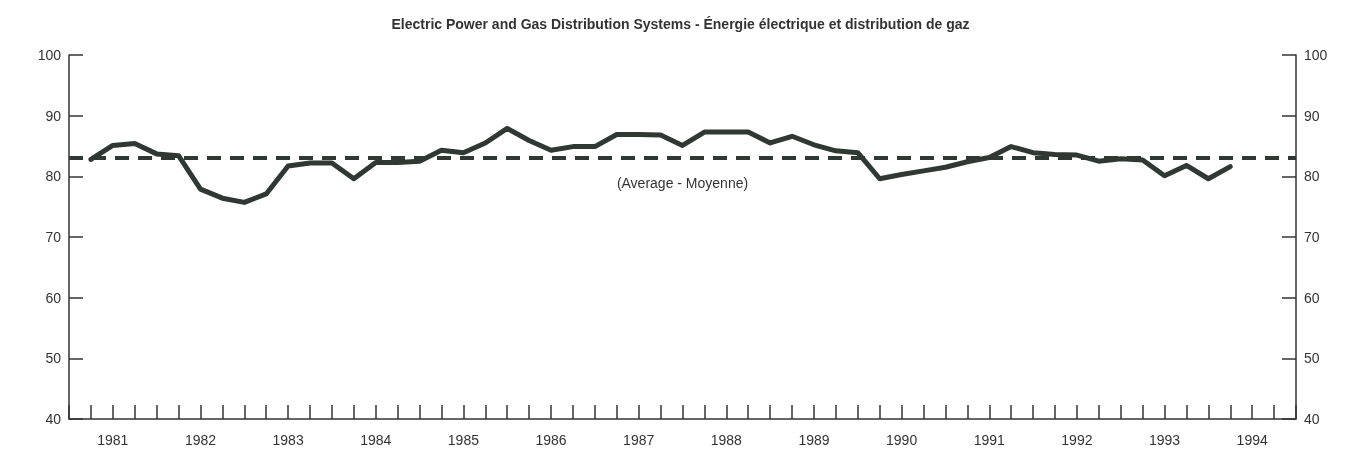 This screenshot has height=465, width=1361. What do you see at coordinates (726, 440) in the screenshot?
I see `x-tick-label: 1988` at bounding box center [726, 440].